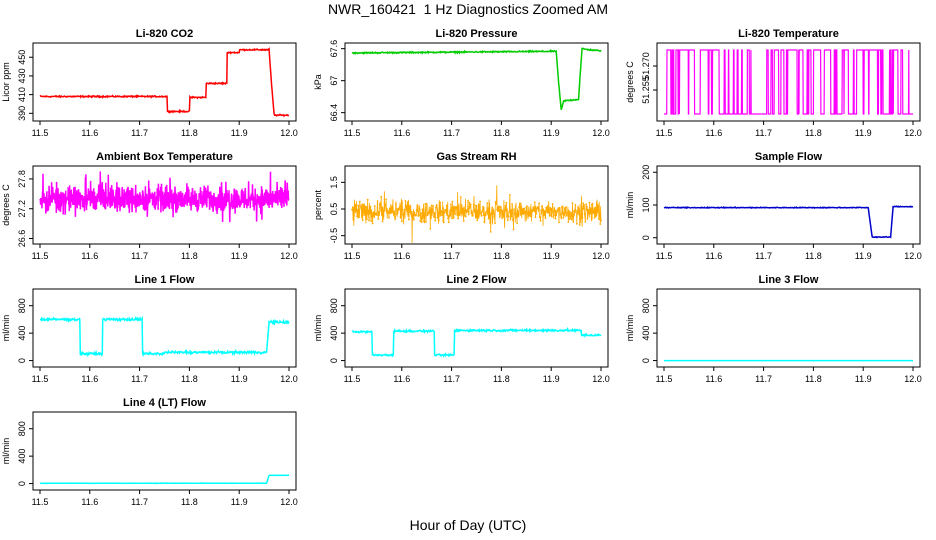 This screenshot has width=936, height=540. I want to click on y-tick-label: -0.5, so click(334, 236).